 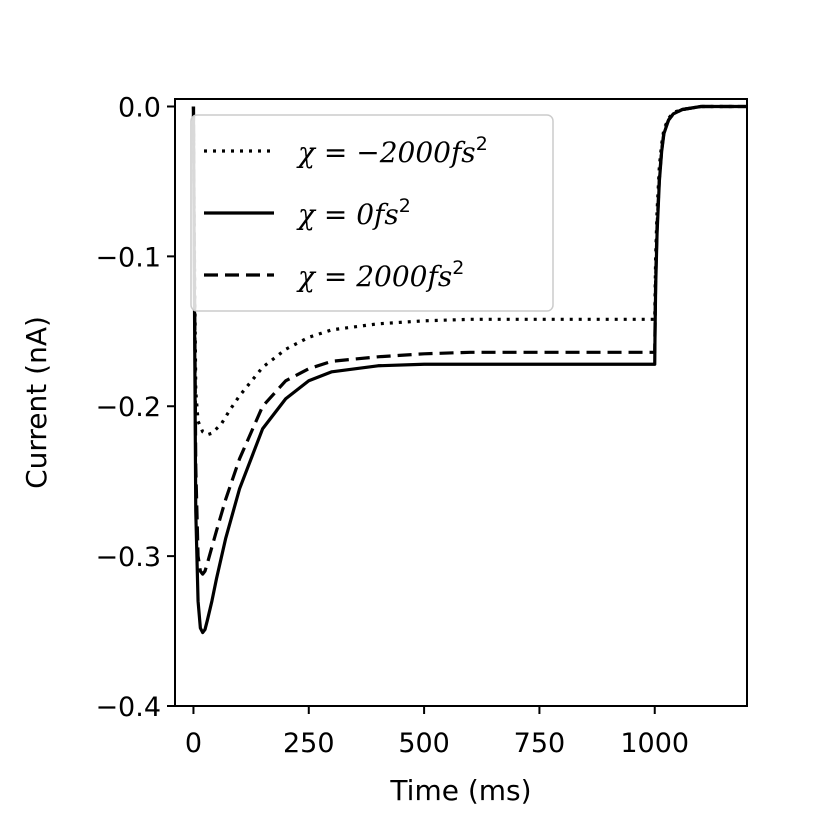 I want to click on y-axis: 0.0 −0.1 −0.2 −0.3 −0.4, so click(x=135, y=407).